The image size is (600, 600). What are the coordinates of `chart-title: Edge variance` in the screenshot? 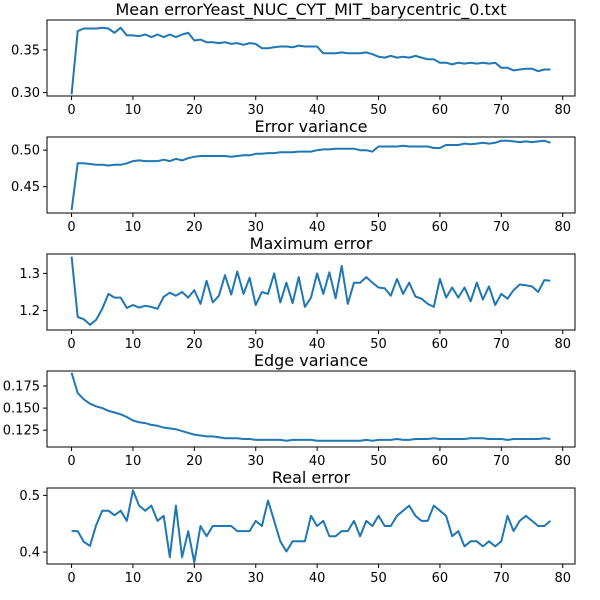 It's located at (311, 360).